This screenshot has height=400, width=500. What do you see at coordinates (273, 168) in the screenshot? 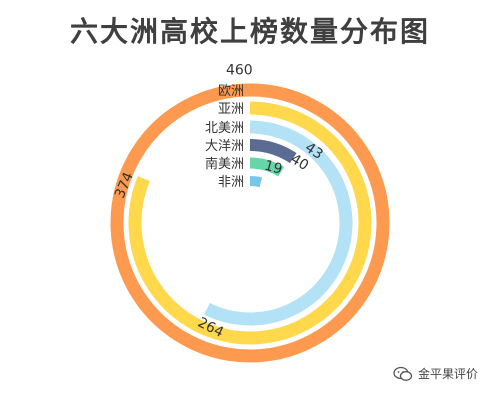
I see `data-label: 19` at bounding box center [273, 168].